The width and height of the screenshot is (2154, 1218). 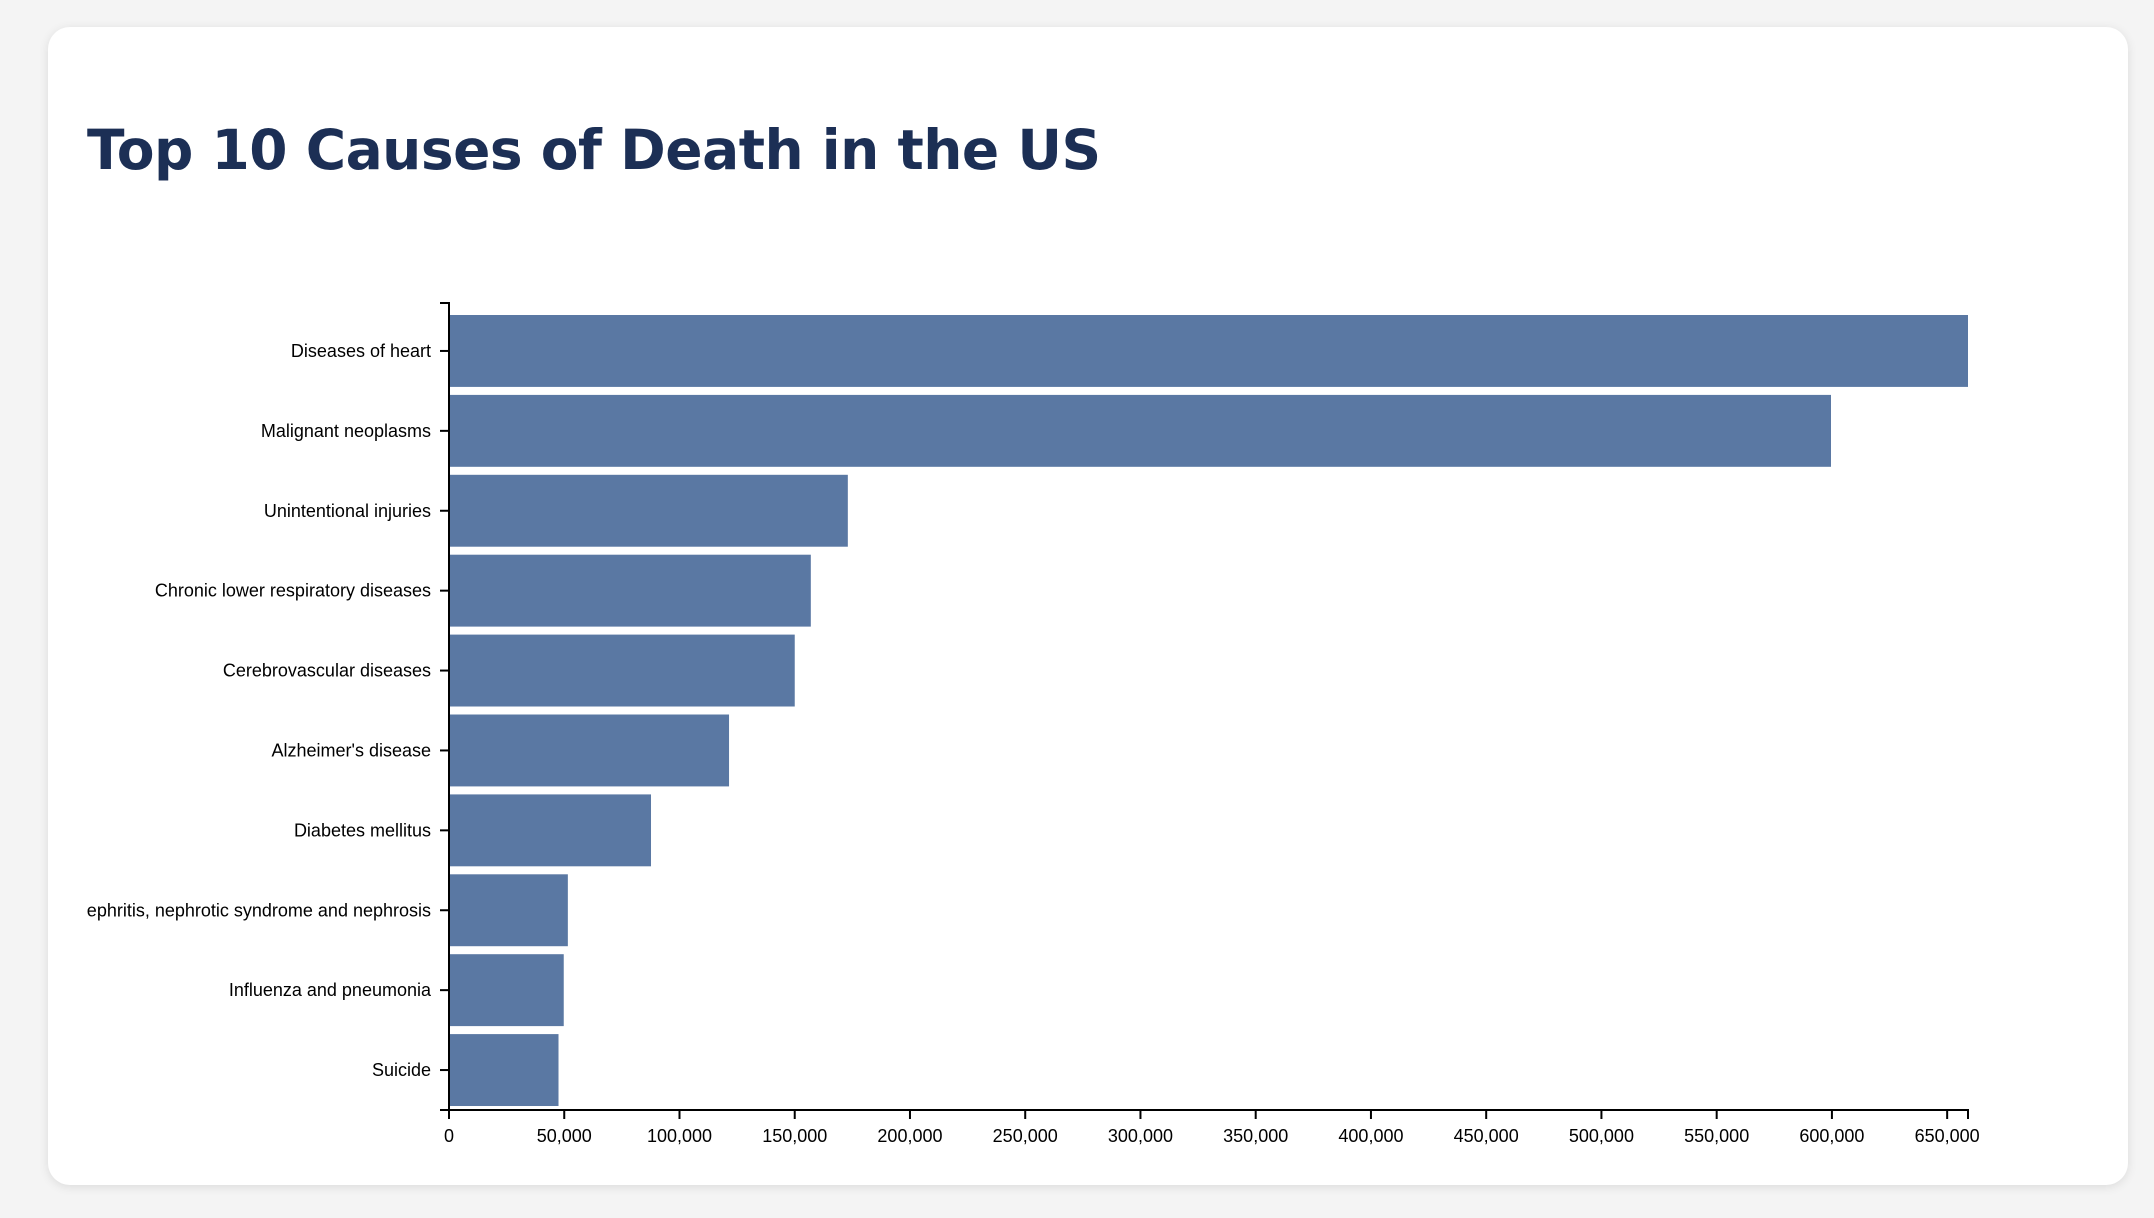 What do you see at coordinates (1486, 1136) in the screenshot?
I see `x-tick-label-9: 450,000` at bounding box center [1486, 1136].